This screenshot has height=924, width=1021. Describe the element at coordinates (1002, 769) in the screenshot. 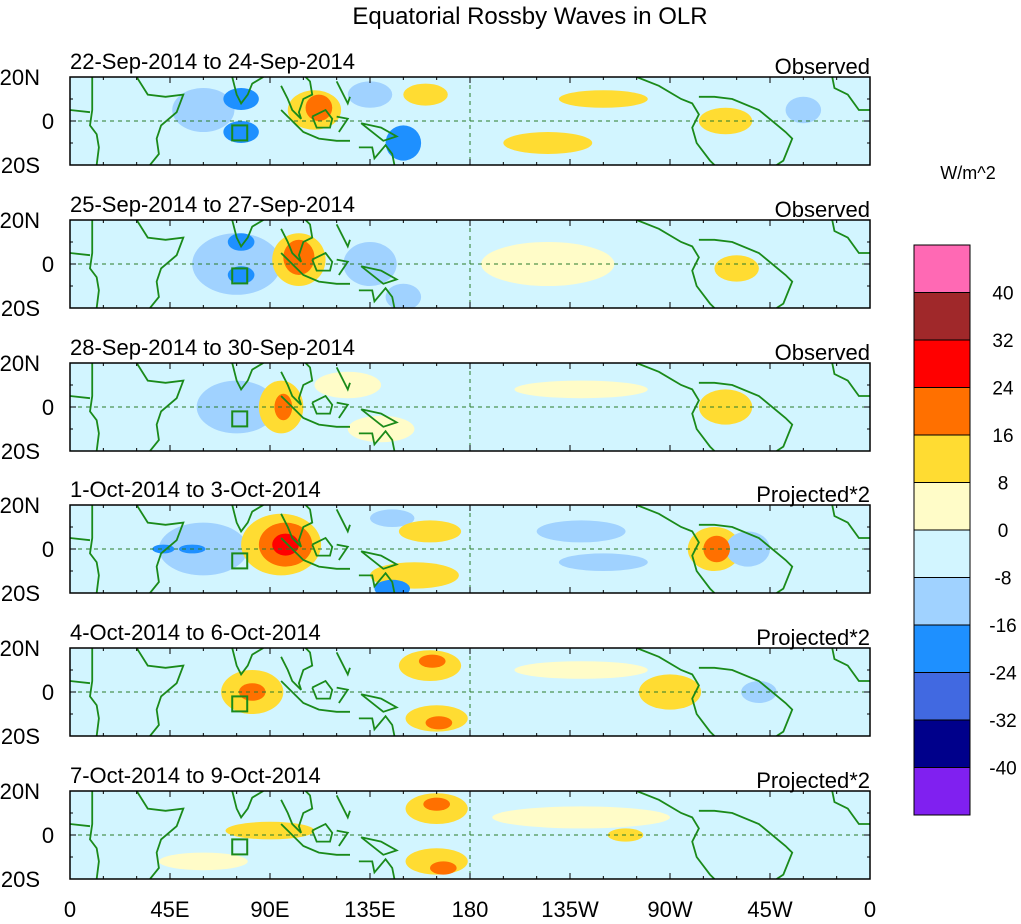

I see `colorbar-label: -40` at that location.